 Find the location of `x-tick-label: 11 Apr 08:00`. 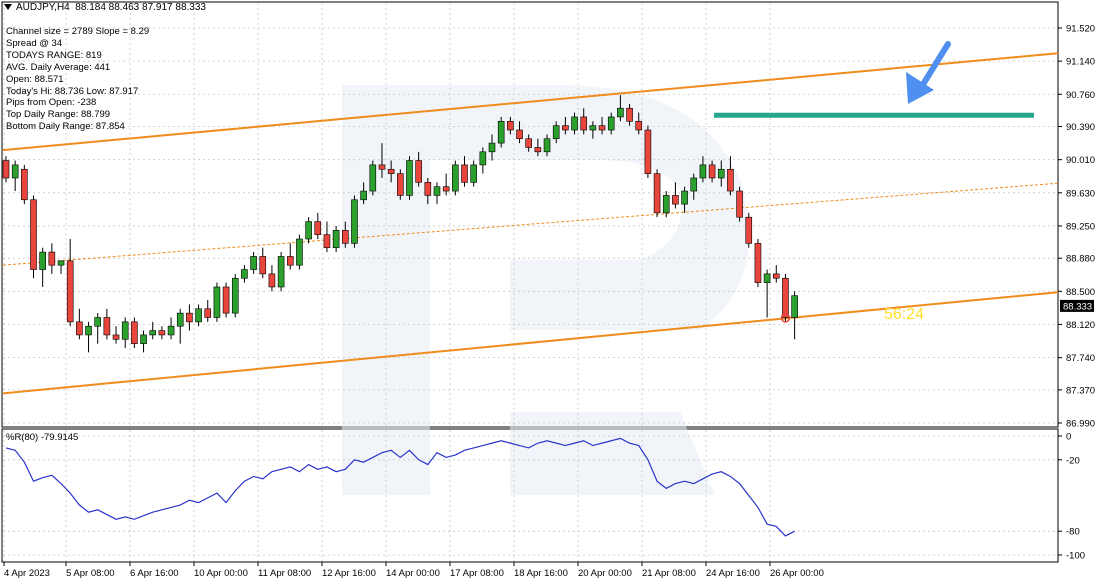

x-tick-label: 11 Apr 08:00 is located at coordinates (284, 573).